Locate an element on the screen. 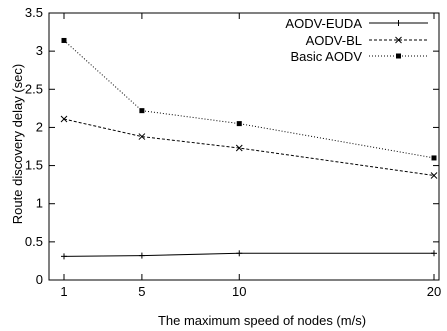  legend-label: Basic AODV is located at coordinates (326, 56).